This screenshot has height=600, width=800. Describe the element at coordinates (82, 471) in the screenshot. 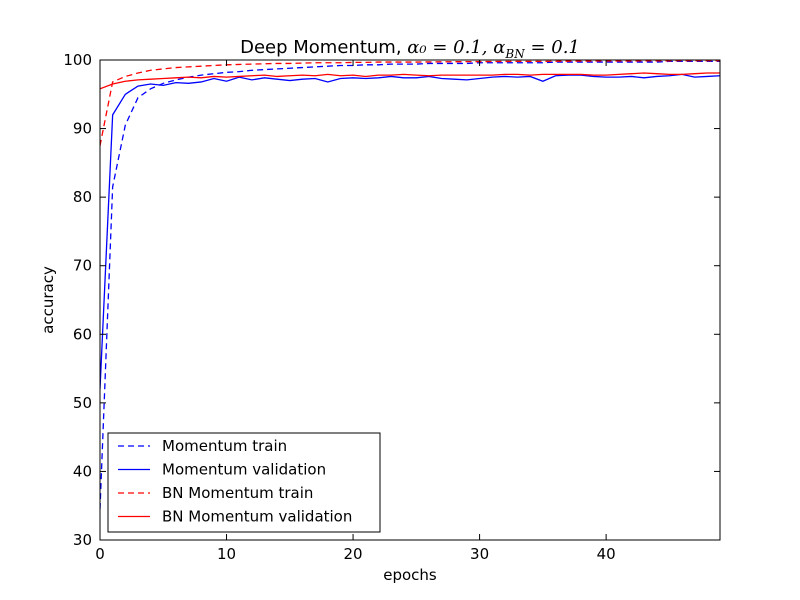

I see `y-tick-label: 40` at that location.